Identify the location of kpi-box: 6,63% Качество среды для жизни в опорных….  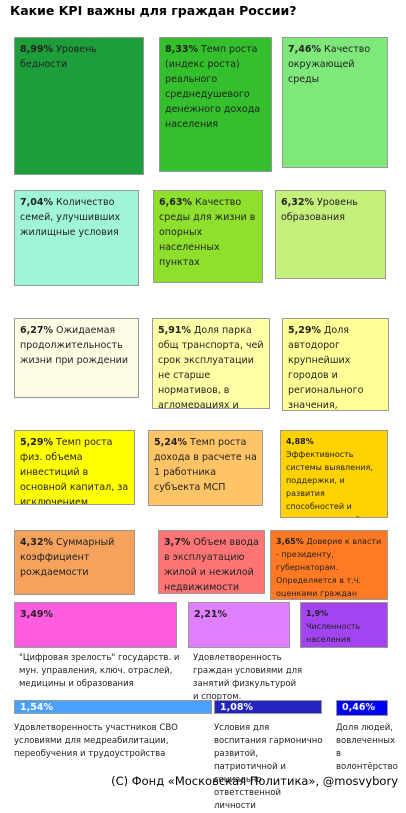
(208, 236).